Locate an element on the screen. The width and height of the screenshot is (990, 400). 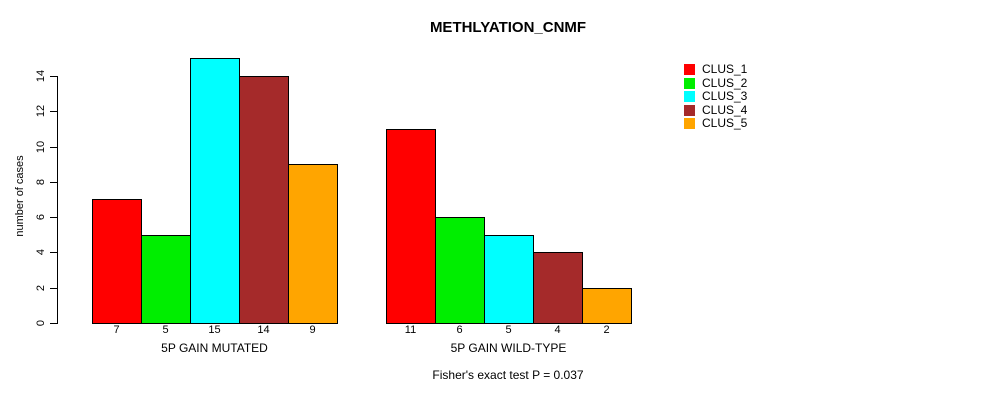
bar-value-label: 4 is located at coordinates (557, 330).